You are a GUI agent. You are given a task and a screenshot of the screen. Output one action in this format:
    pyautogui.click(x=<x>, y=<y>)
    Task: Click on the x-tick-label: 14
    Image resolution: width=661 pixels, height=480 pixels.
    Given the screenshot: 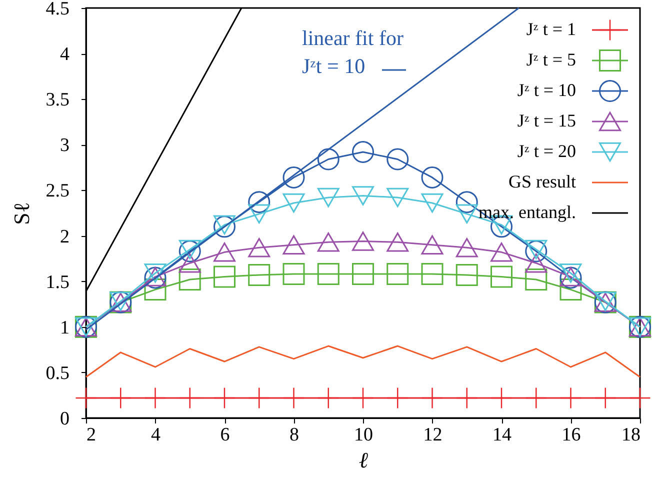 What is the action you would take?
    pyautogui.click(x=502, y=435)
    